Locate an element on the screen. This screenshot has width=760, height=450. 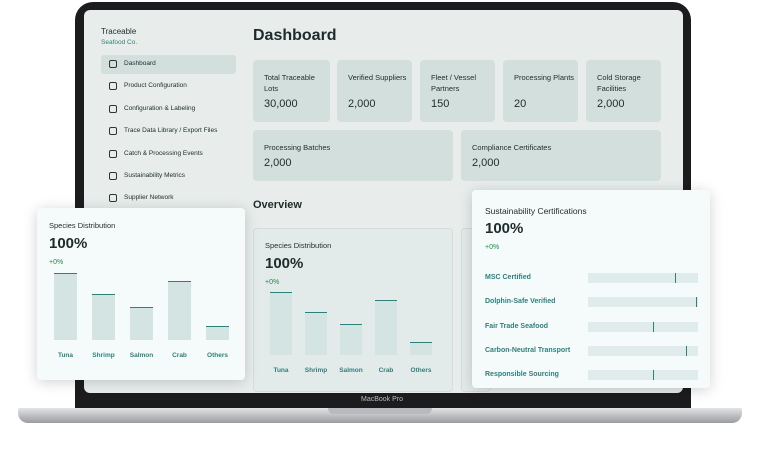
nav-item: Catch & Processing Events is located at coordinates (163, 153).